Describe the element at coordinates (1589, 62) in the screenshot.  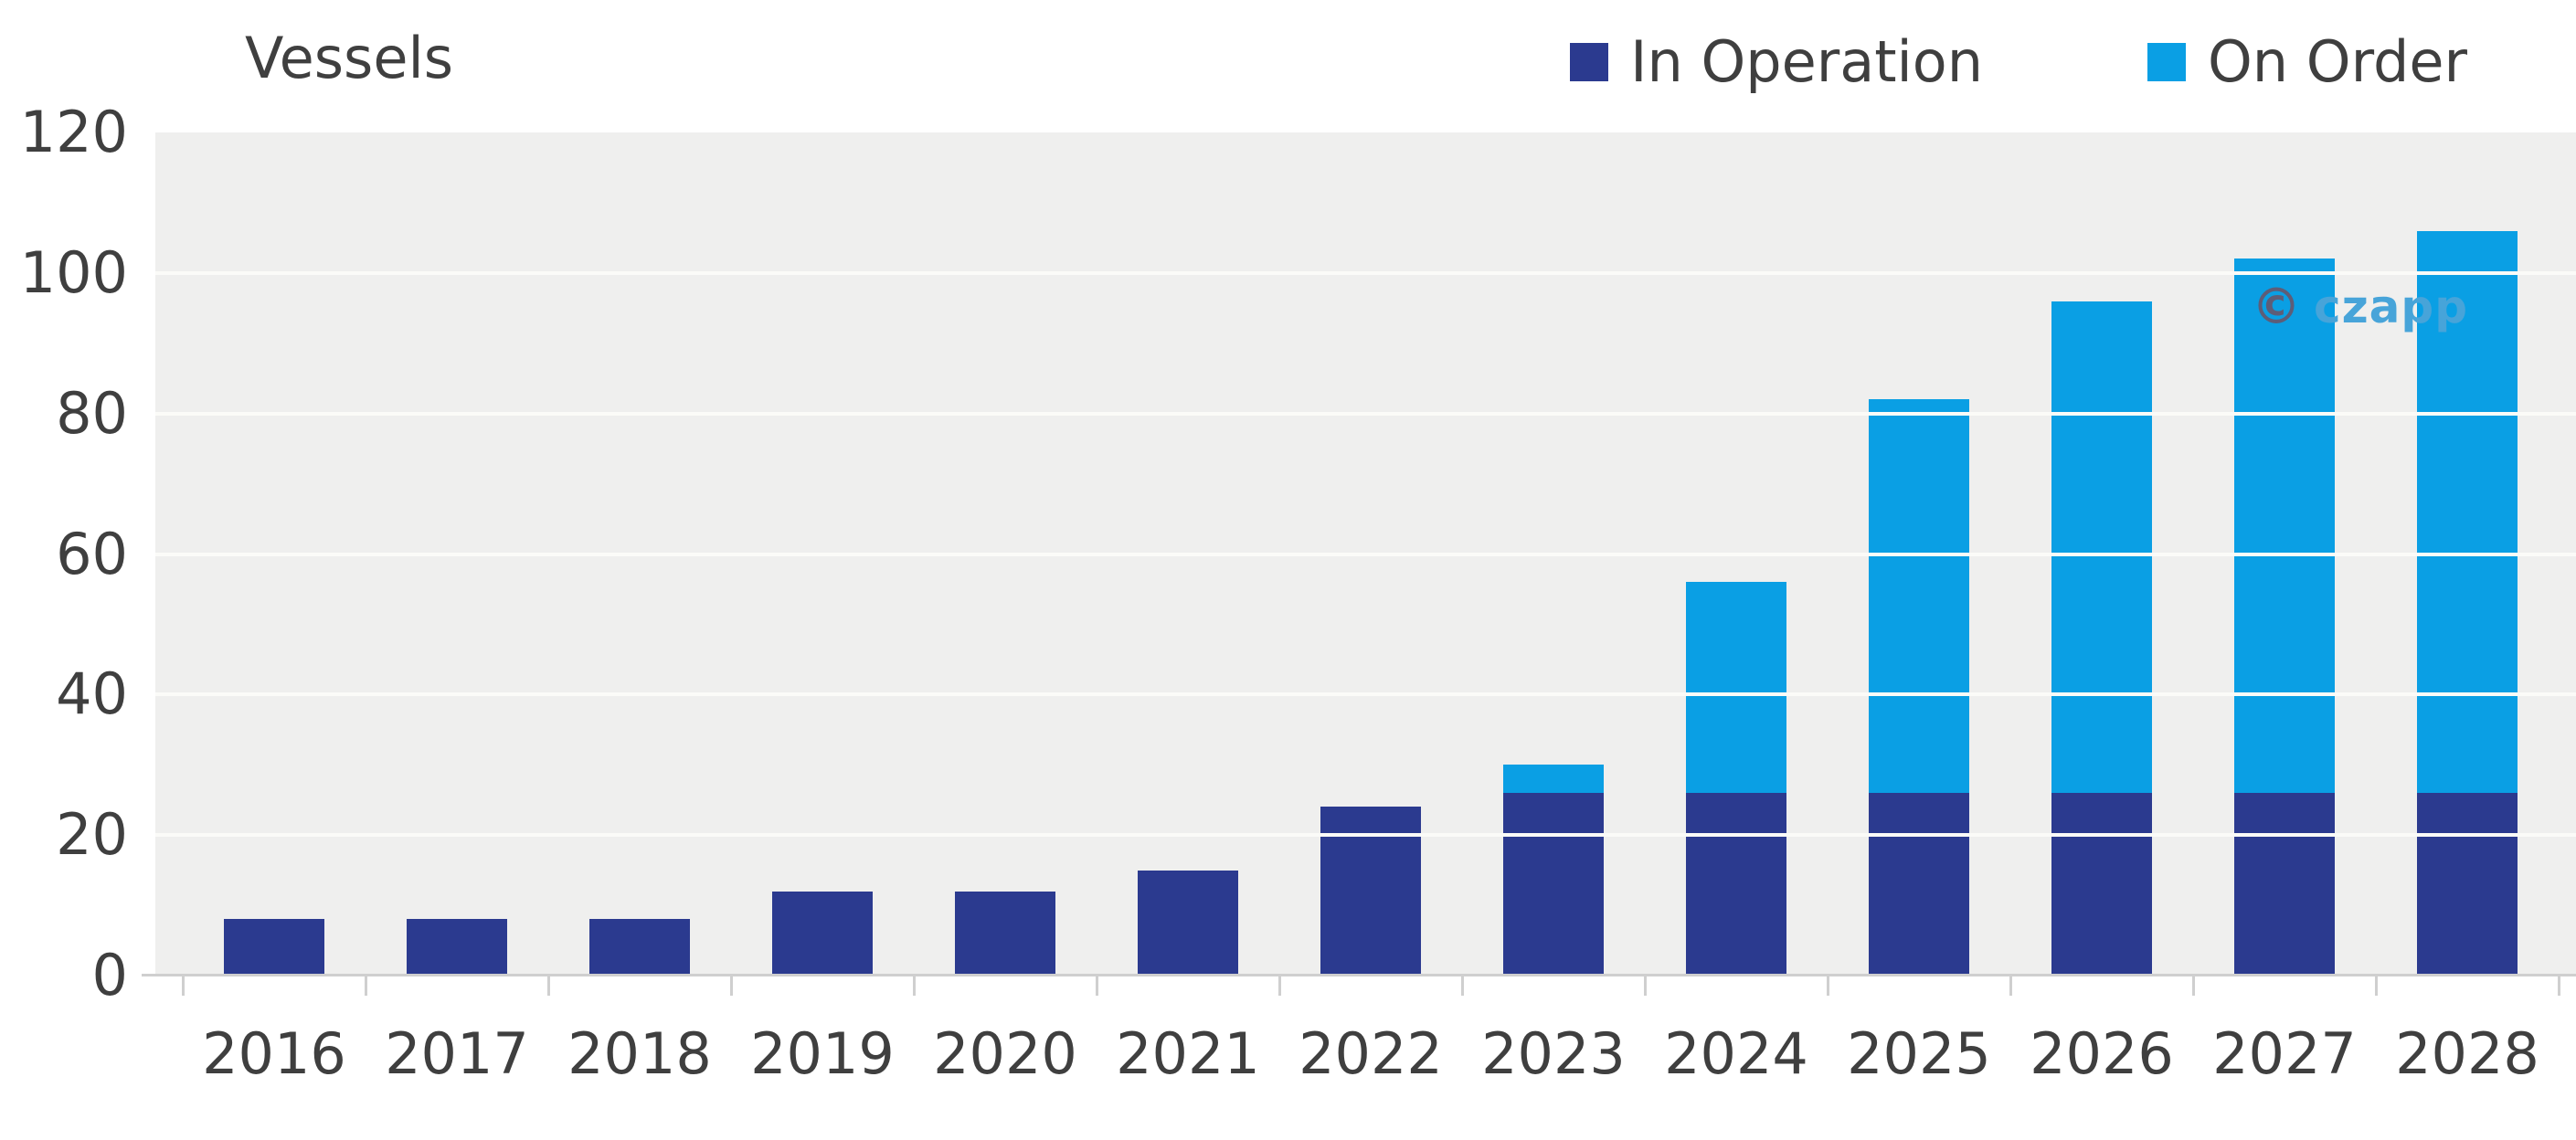
I see `legend-swatch-in-operation-icon` at that location.